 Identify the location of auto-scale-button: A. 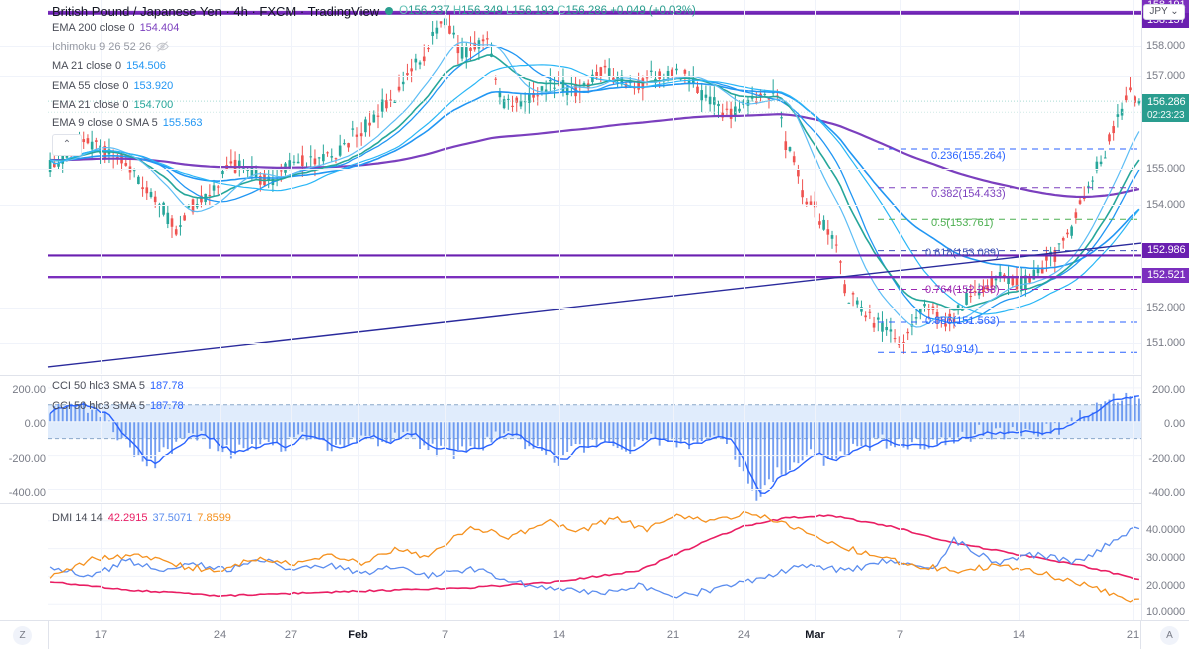
(1169, 635).